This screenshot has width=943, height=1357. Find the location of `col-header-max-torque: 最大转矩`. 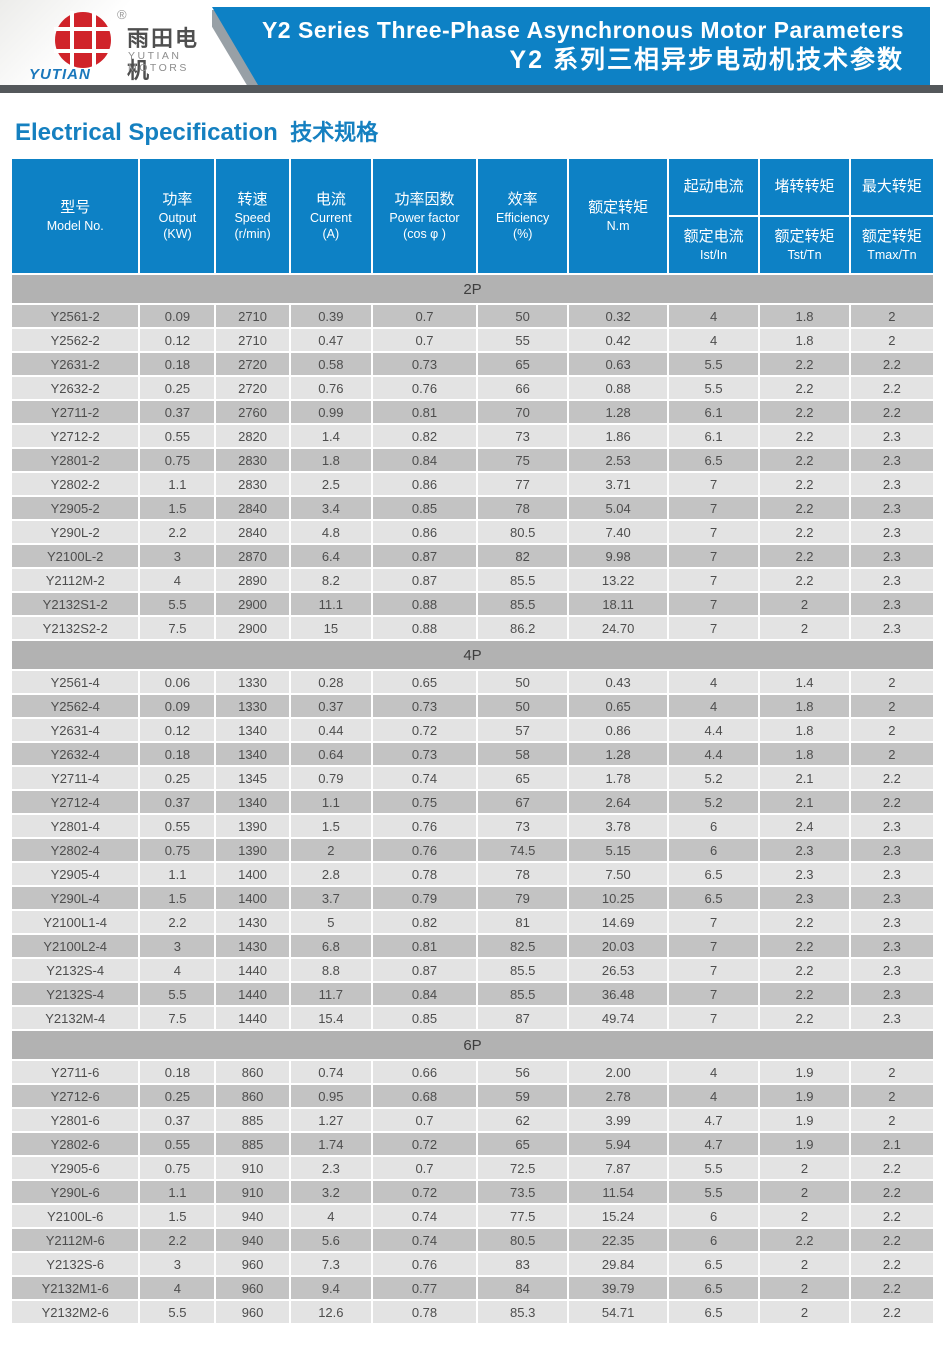

col-header-max-torque: 最大转矩 is located at coordinates (891, 187).